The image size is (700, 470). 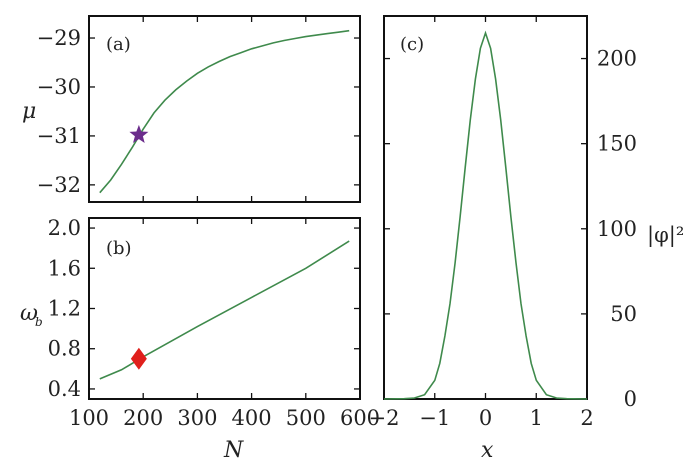 What do you see at coordinates (64, 349) in the screenshot?
I see `y-tick-label: 0.8` at bounding box center [64, 349].